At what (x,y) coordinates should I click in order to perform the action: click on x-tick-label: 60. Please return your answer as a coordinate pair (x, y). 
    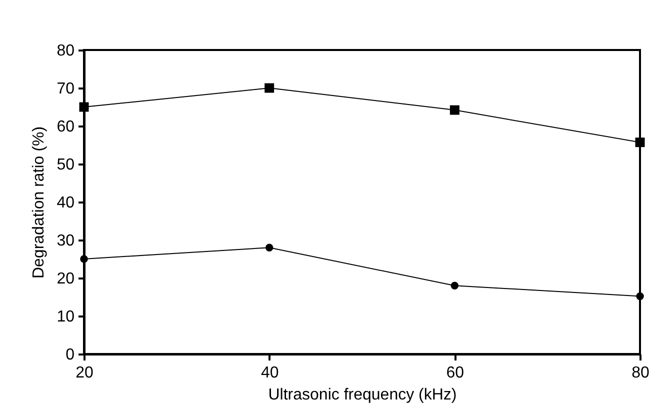
    Looking at the image, I should click on (455, 373).